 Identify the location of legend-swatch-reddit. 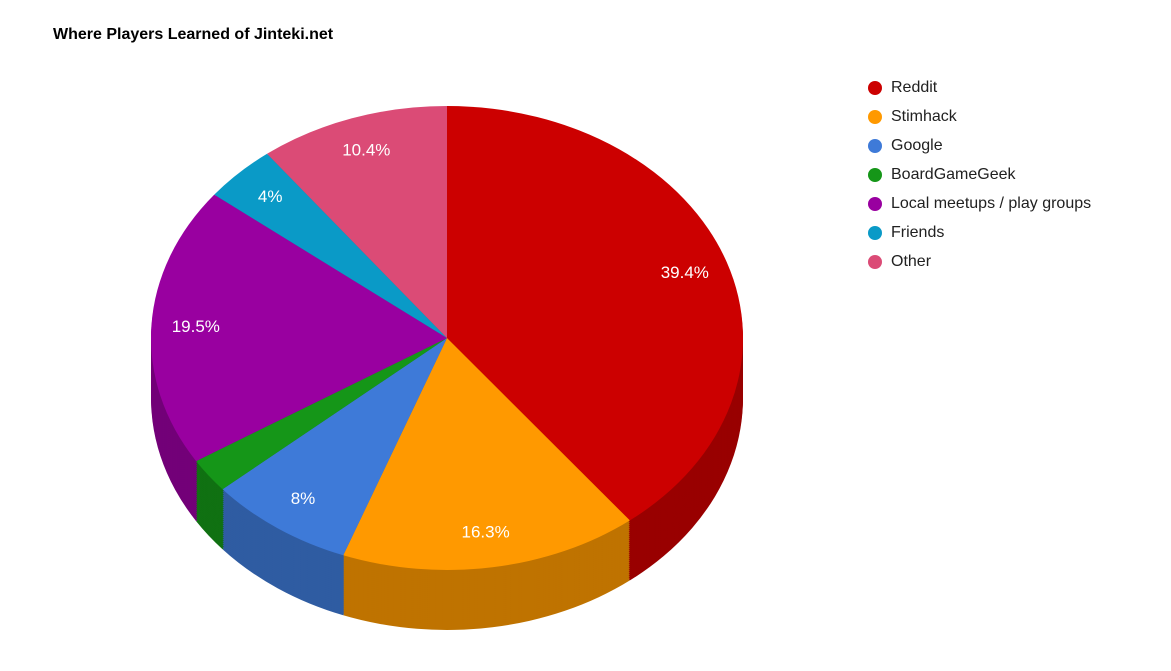
(875, 87).